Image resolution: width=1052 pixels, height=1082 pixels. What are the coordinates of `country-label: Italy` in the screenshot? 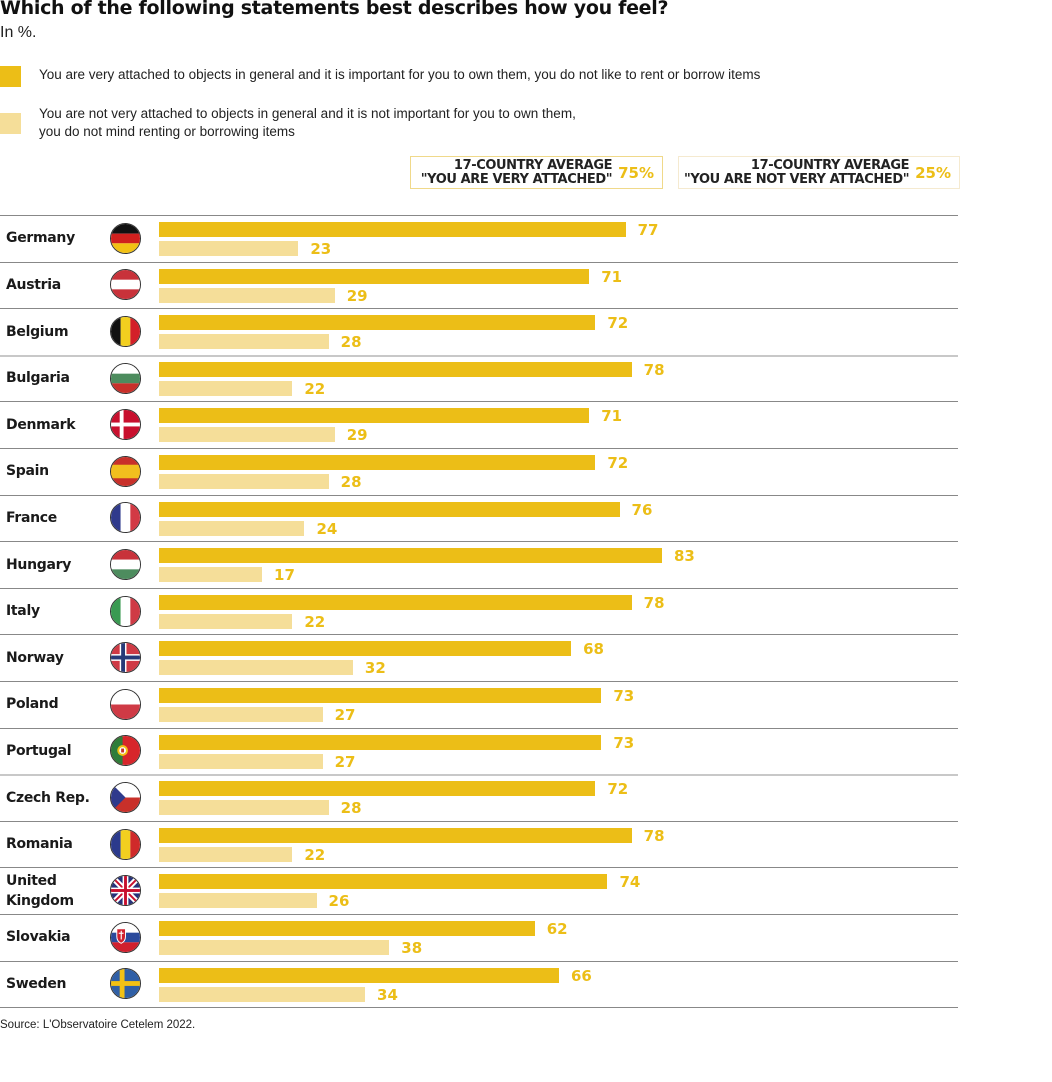 It's located at (23, 611).